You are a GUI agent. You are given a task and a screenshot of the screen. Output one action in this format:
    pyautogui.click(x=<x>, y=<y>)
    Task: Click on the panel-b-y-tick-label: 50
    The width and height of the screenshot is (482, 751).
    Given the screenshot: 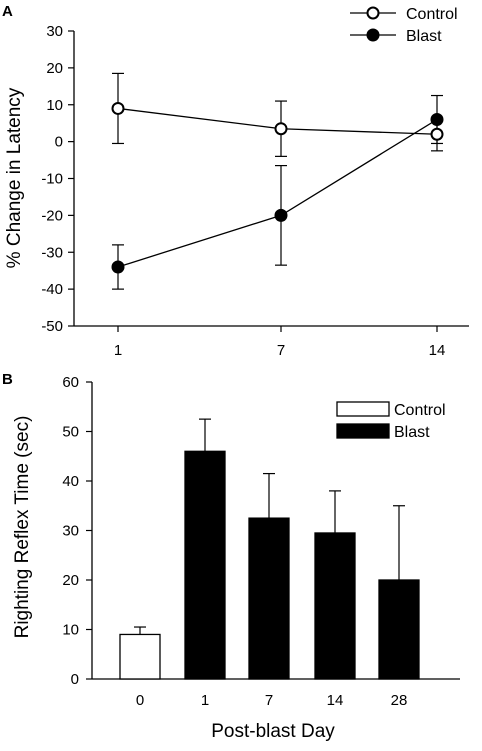 What is the action you would take?
    pyautogui.click(x=70, y=432)
    